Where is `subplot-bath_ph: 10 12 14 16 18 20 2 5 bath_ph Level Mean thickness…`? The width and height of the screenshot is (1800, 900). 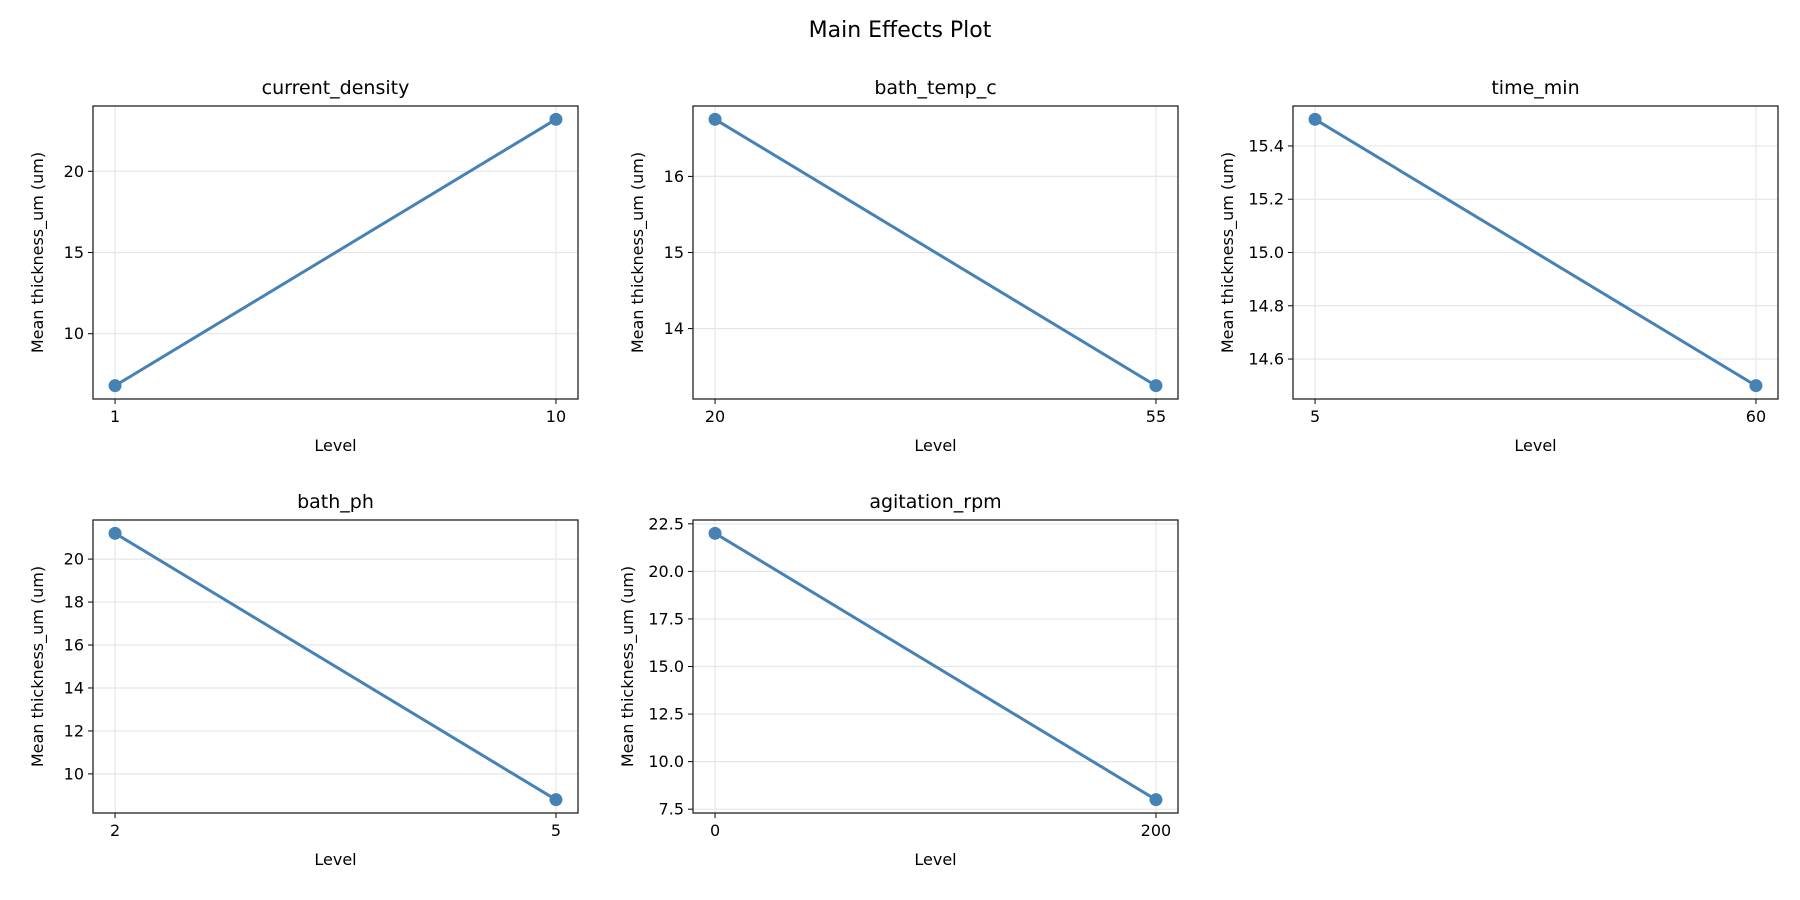 subplot-bath_ph: 10 12 14 16 18 20 2 5 bath_ph Level Mean thickness… is located at coordinates (303, 680).